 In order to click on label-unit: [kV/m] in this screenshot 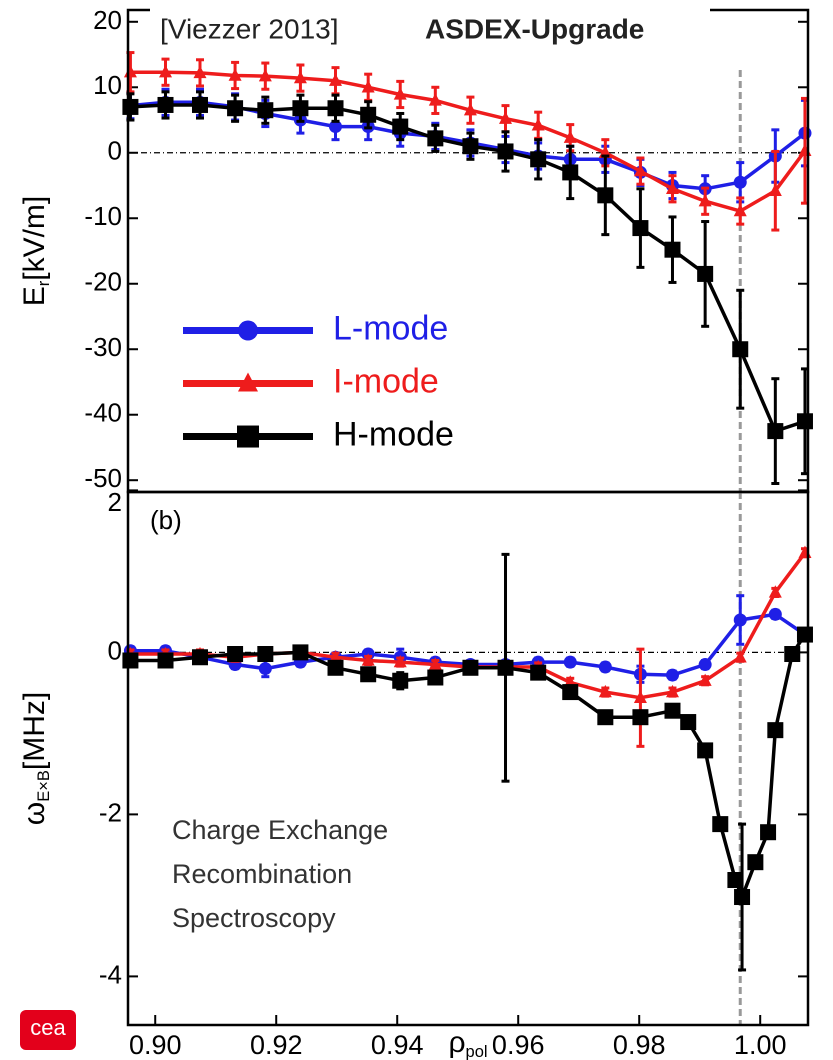, I will do `click(34, 238)`.